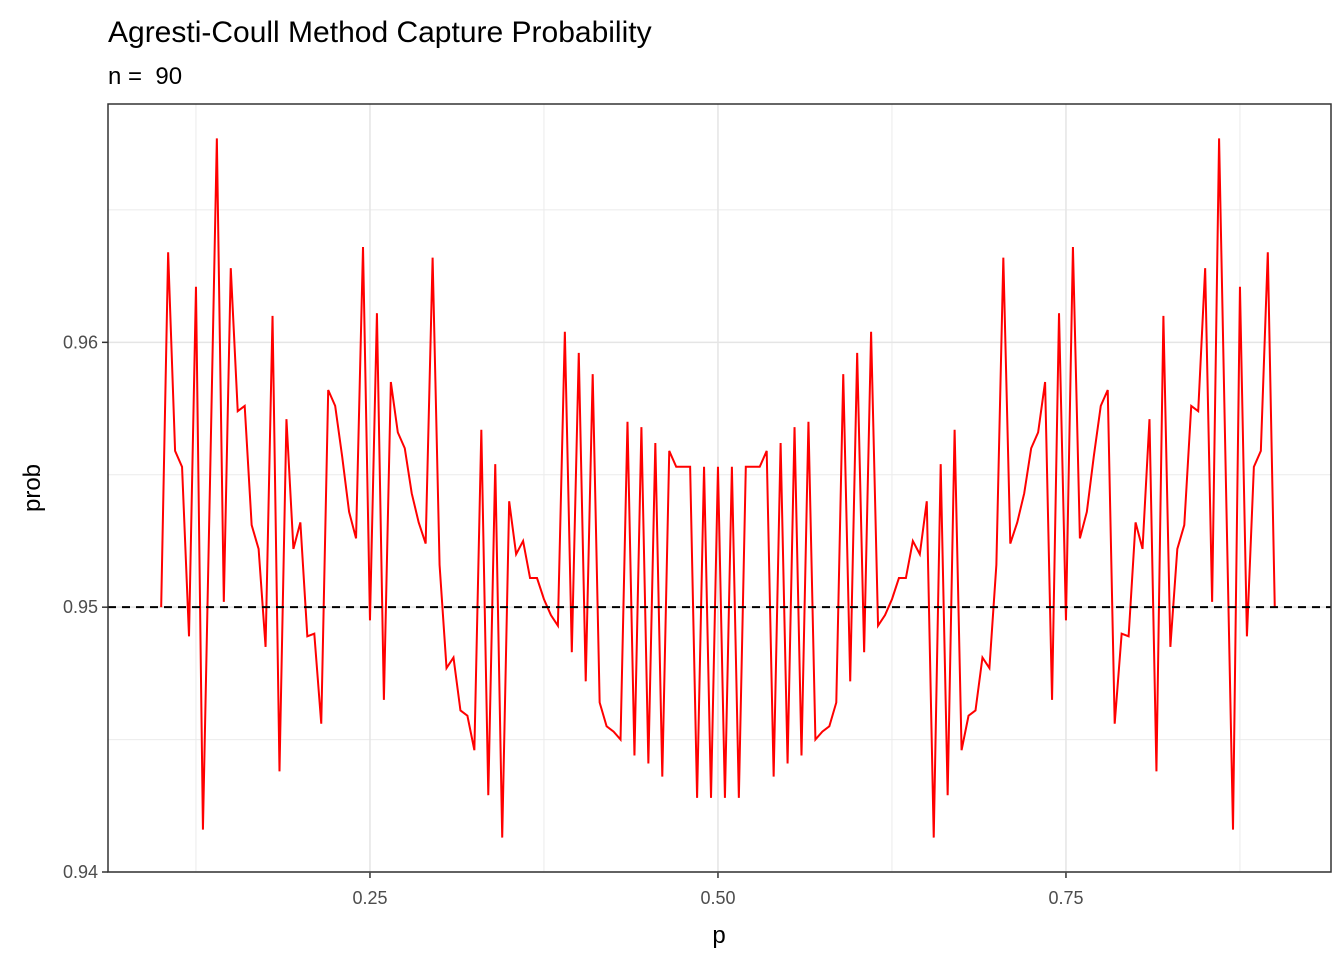 The width and height of the screenshot is (1344, 960). Describe the element at coordinates (145, 76) in the screenshot. I see `chart-subtitle: n = 90` at that location.